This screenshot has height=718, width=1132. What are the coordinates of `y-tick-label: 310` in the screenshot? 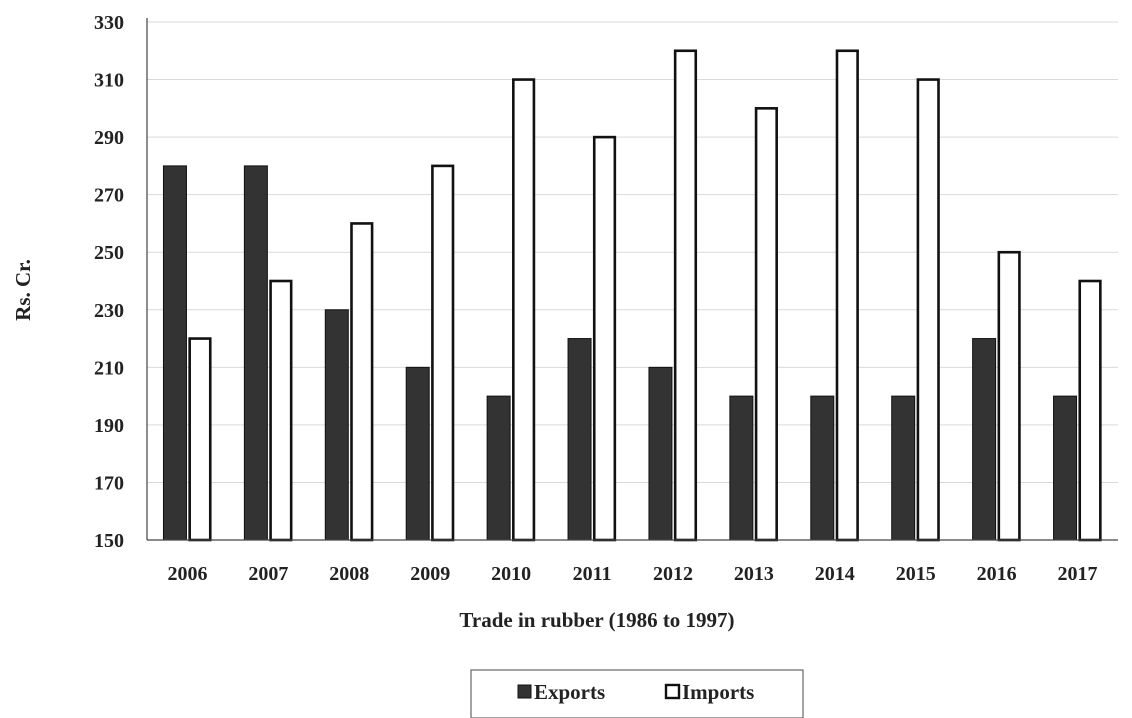 It's located at (109, 81).